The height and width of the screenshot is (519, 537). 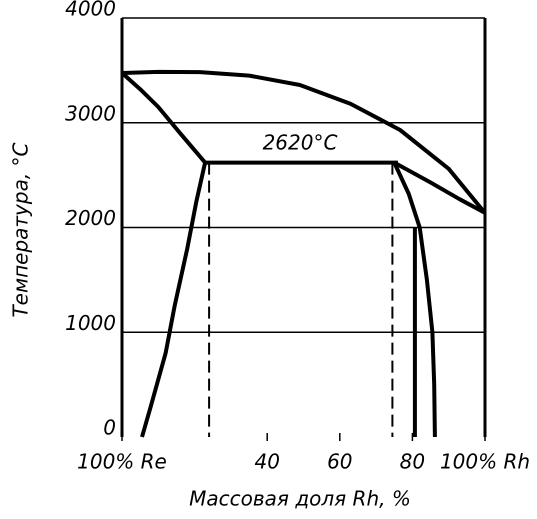 What do you see at coordinates (300, 499) in the screenshot?
I see `x-axis-label: Массовая доля Rh, %` at bounding box center [300, 499].